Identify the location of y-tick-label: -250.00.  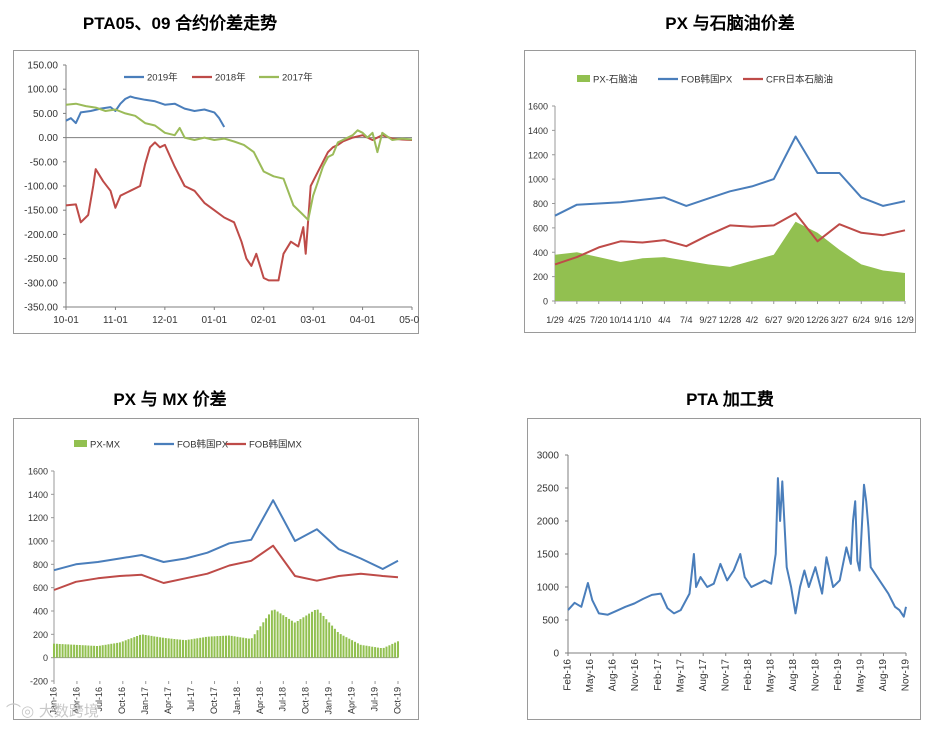
(41, 259).